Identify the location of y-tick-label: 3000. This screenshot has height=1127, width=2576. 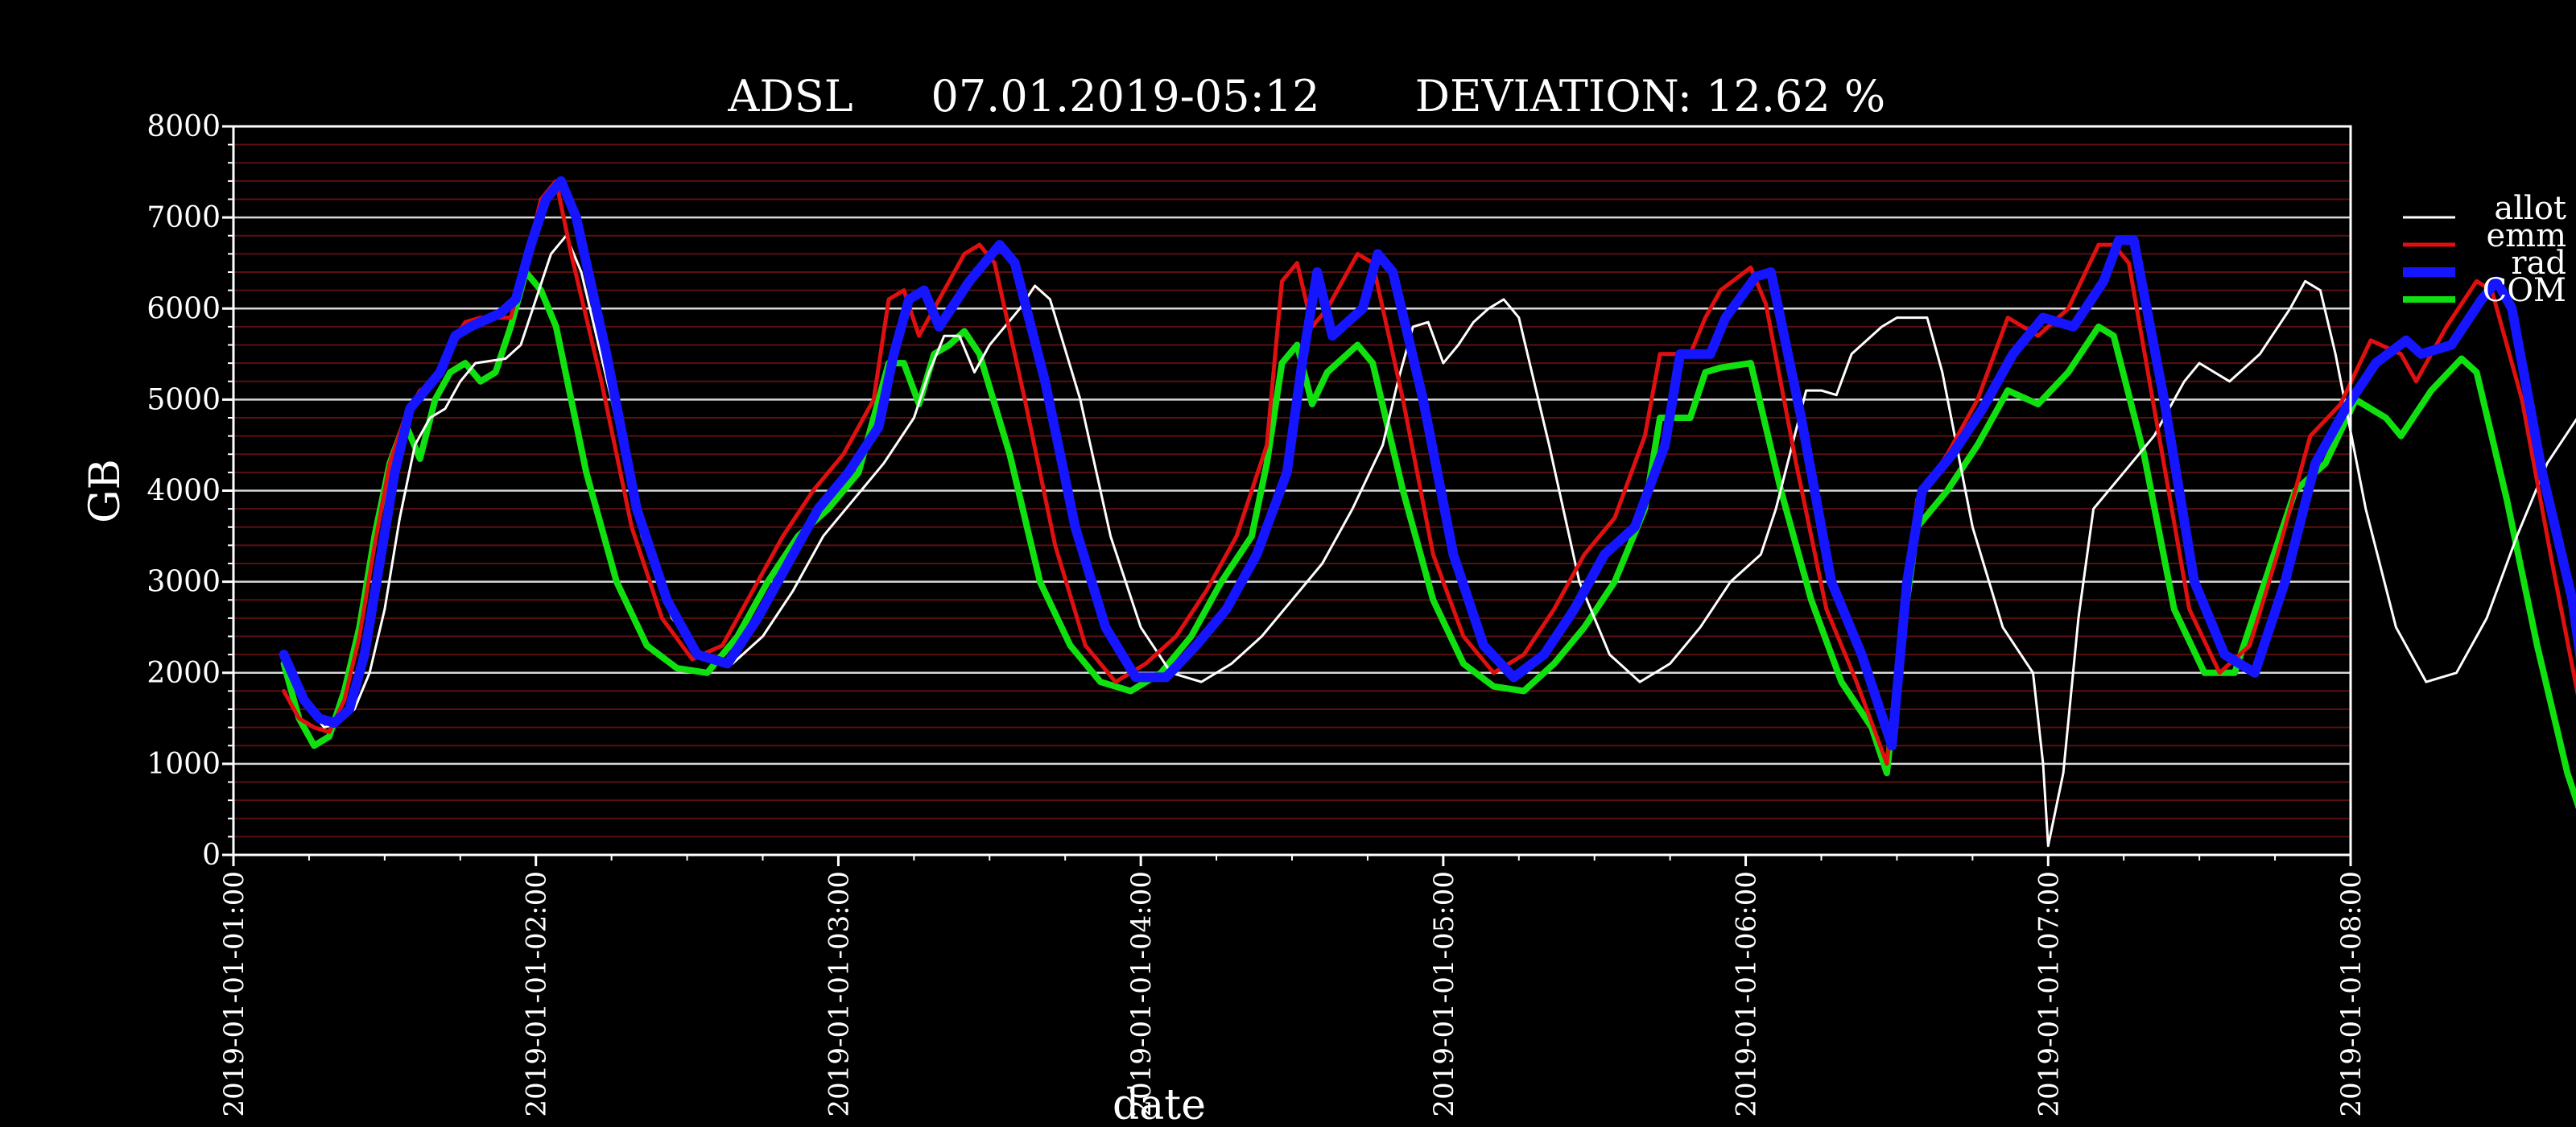
(184, 582).